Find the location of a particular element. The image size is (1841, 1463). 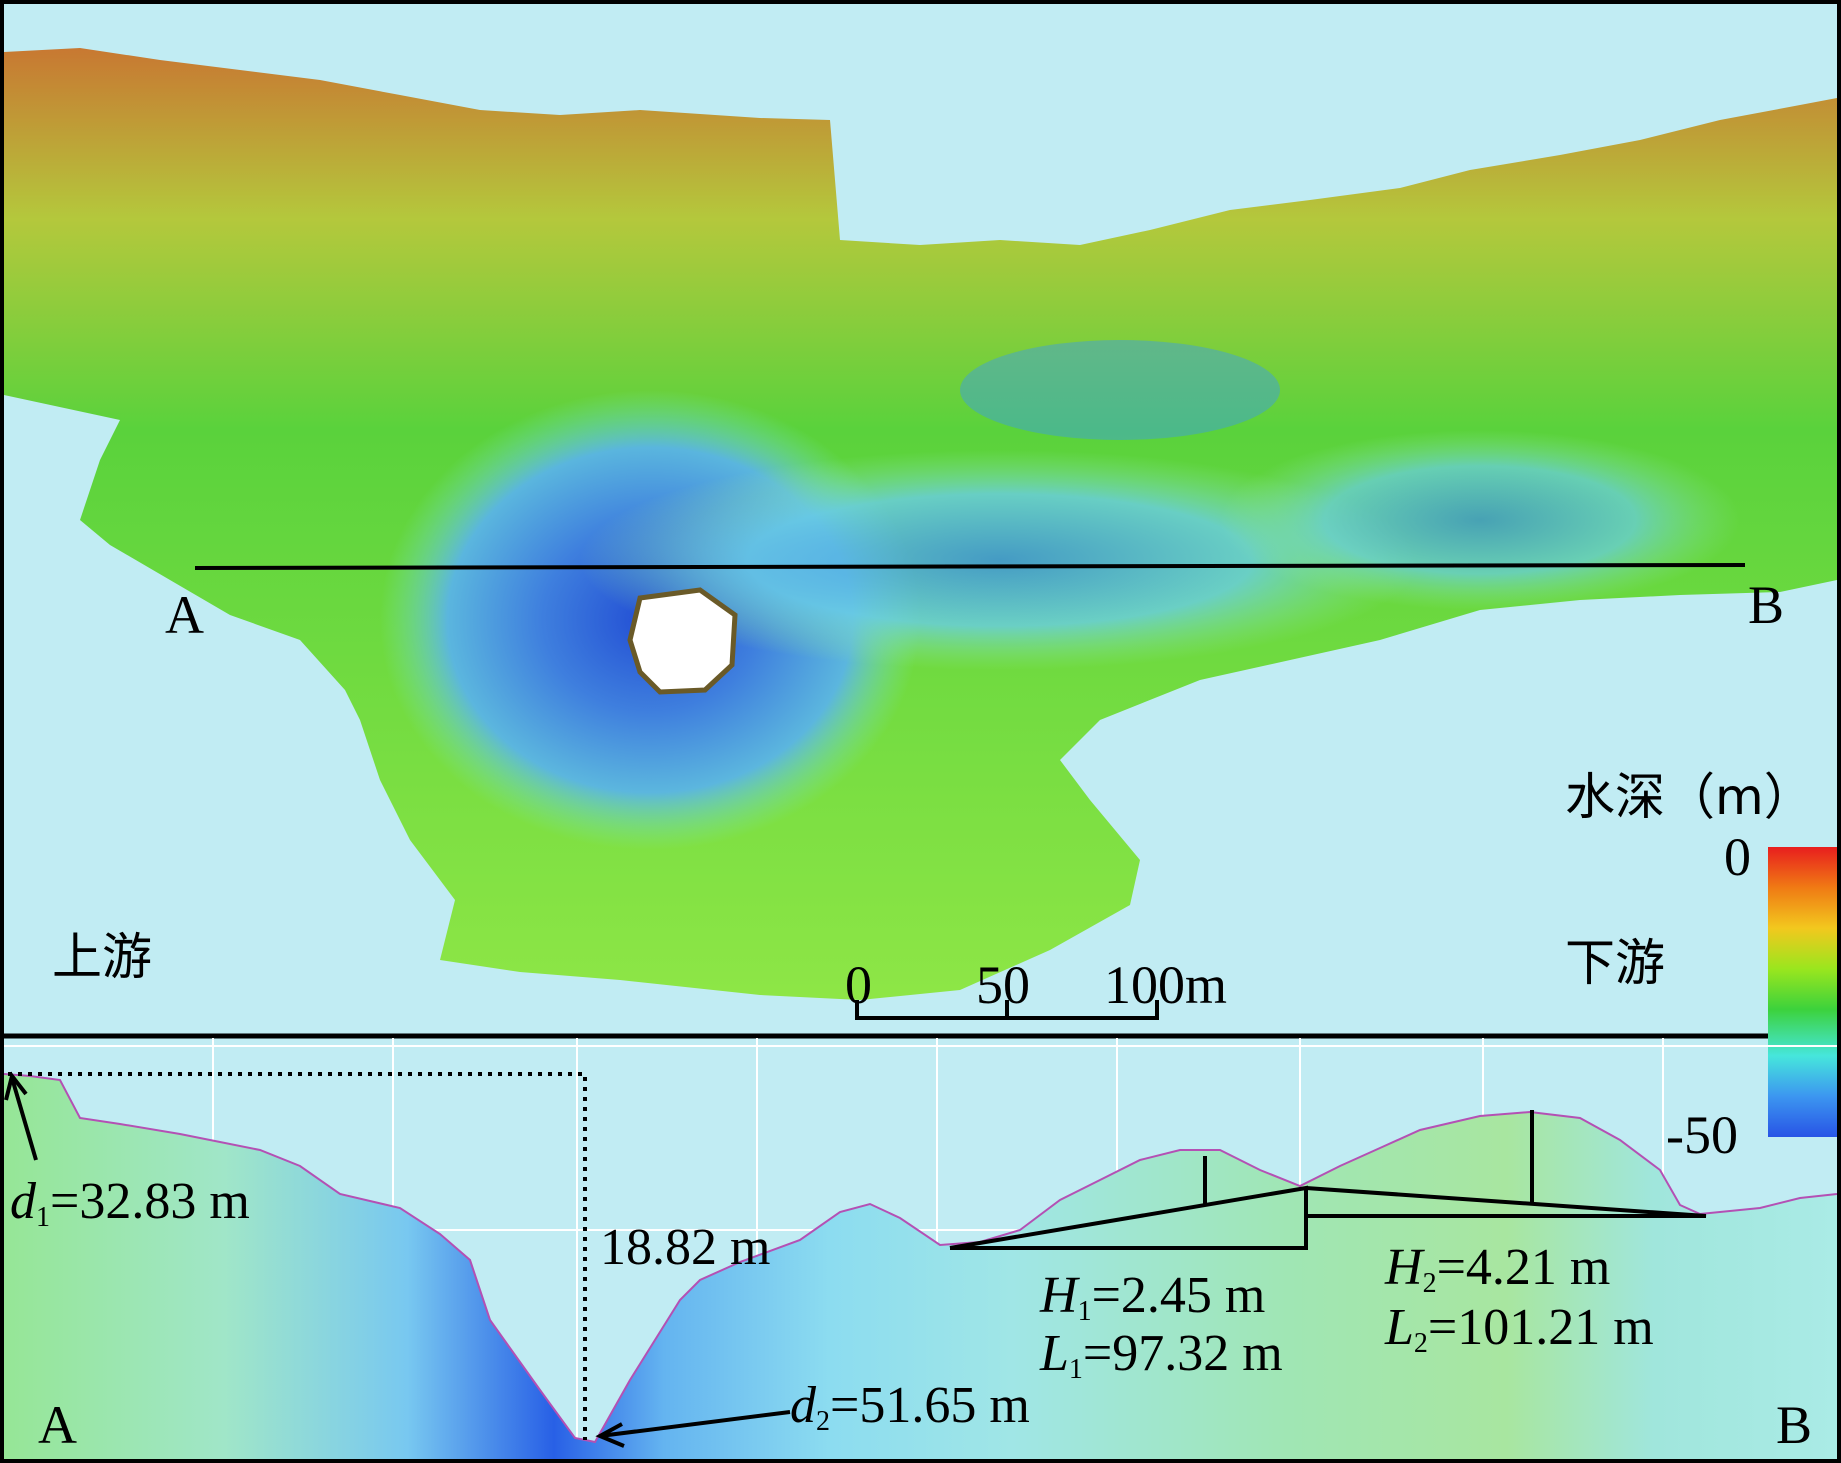

l2-annotation: L2=101.21 m is located at coordinates (1519, 1330).